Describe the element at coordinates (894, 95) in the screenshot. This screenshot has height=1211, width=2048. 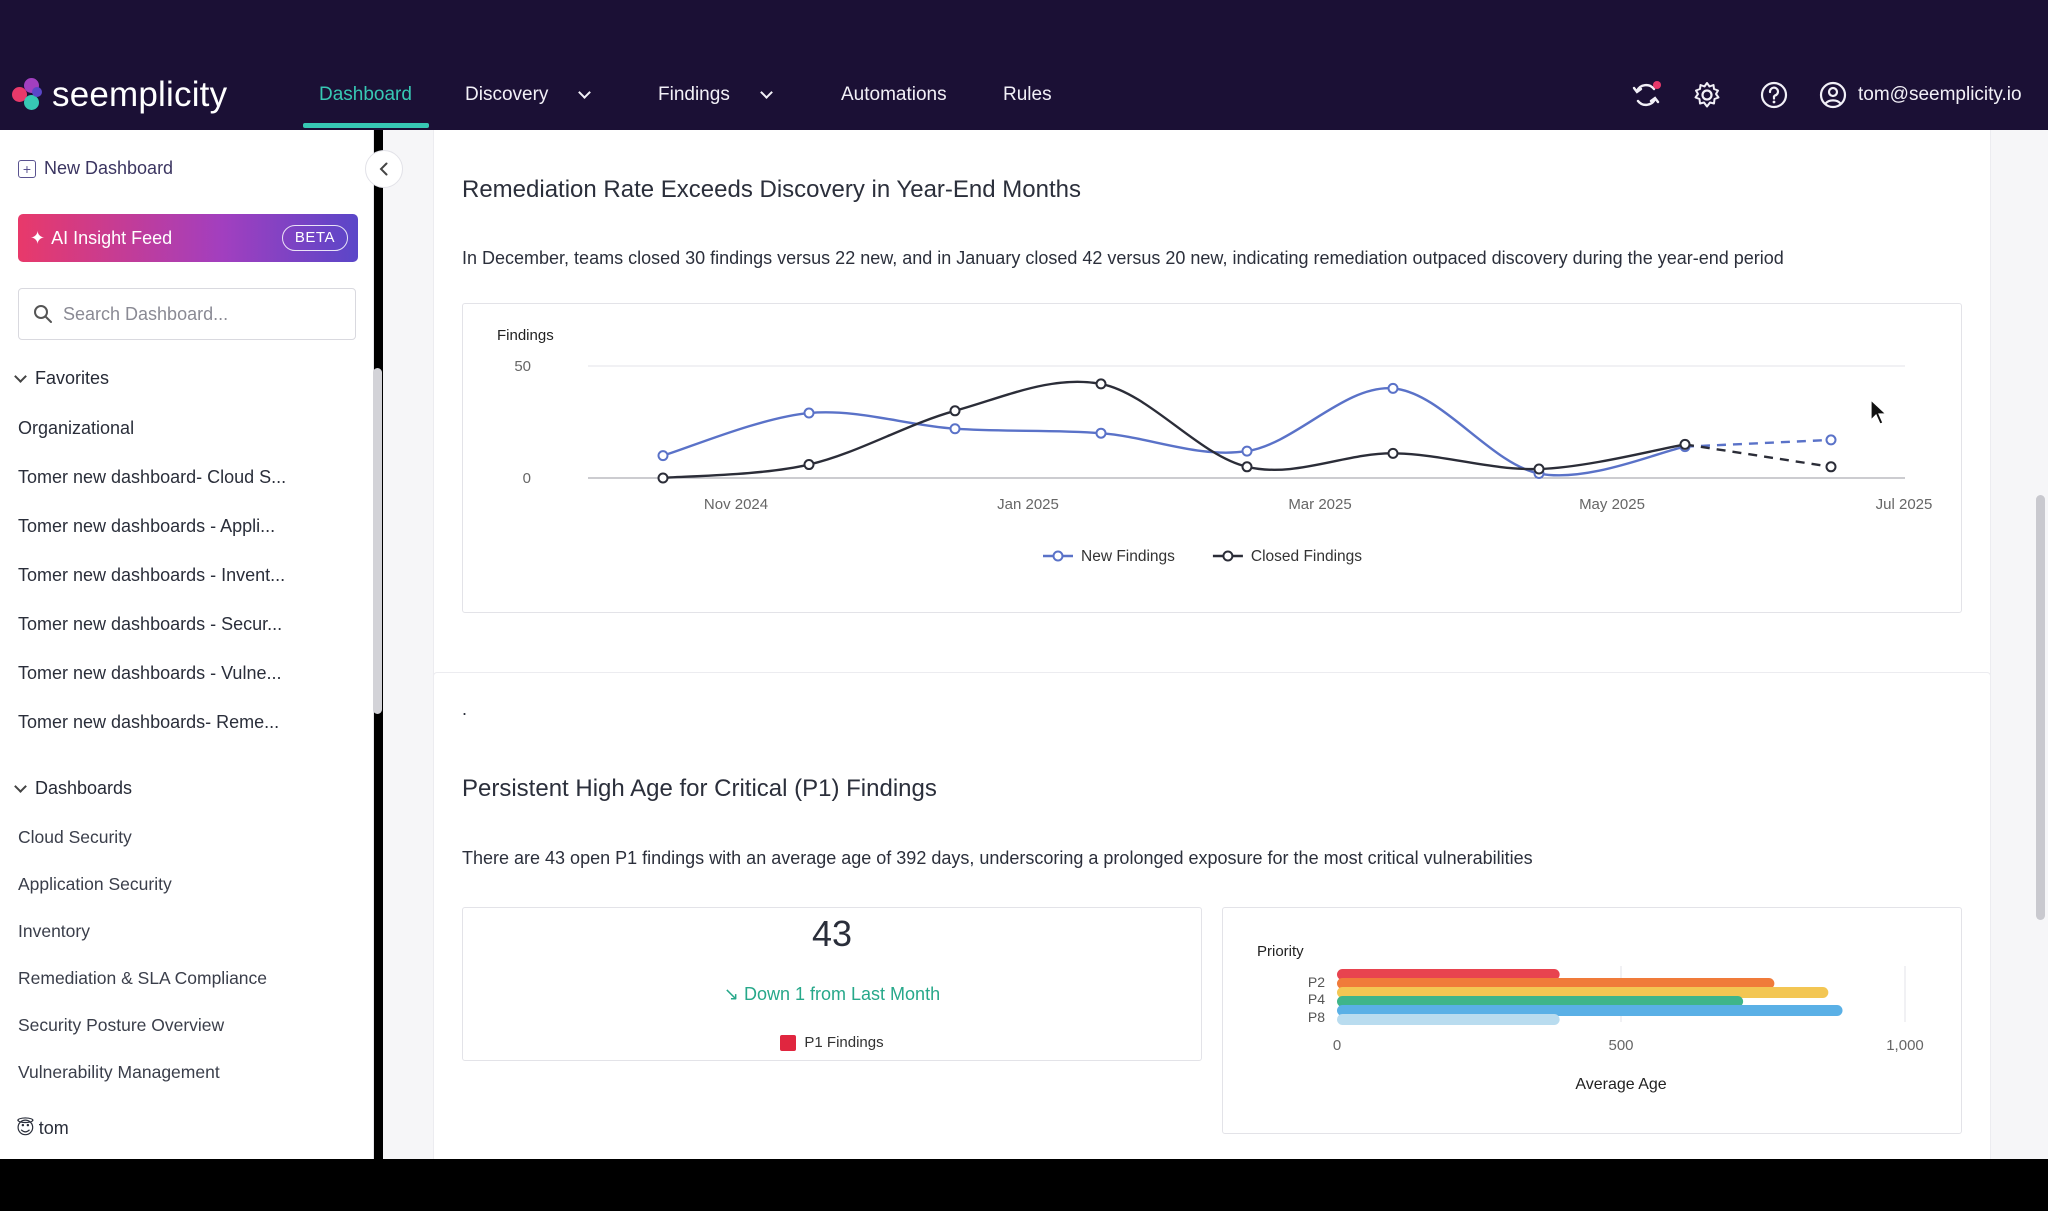
I see `nav-automations: Automations` at that location.